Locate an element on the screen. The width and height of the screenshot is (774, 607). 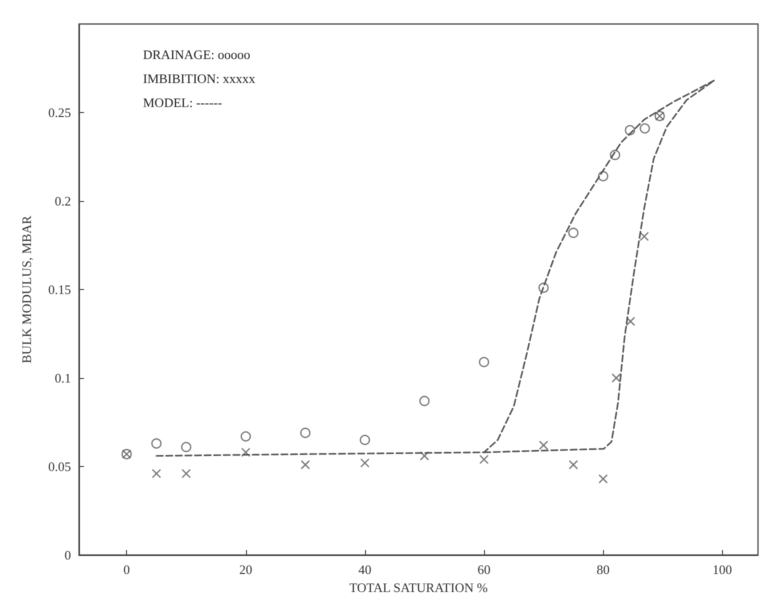
annotation: DRAINAGE: ooooo is located at coordinates (196, 54).